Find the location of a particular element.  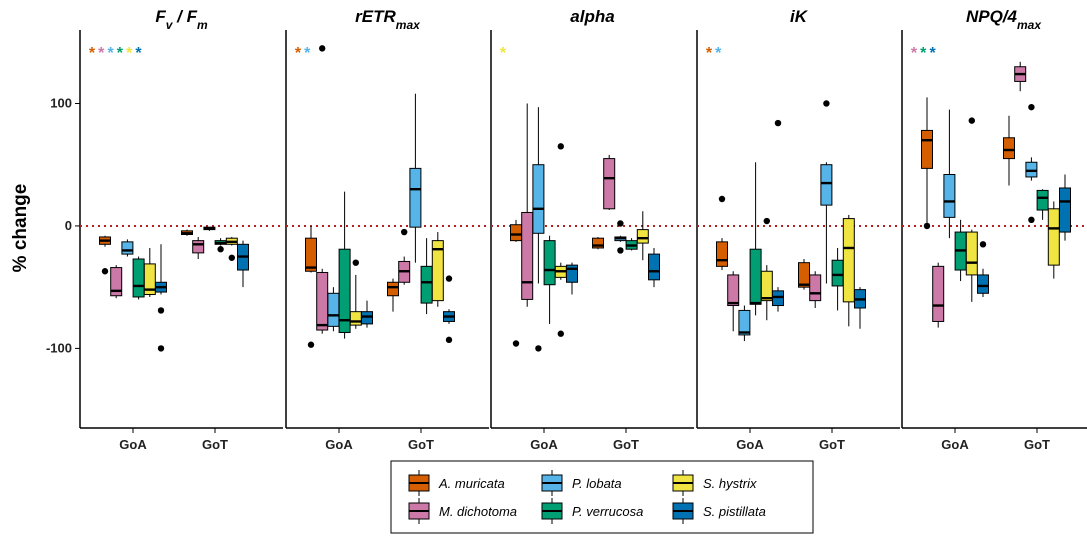

panel-title-text: iK is located at coordinates (799, 16).